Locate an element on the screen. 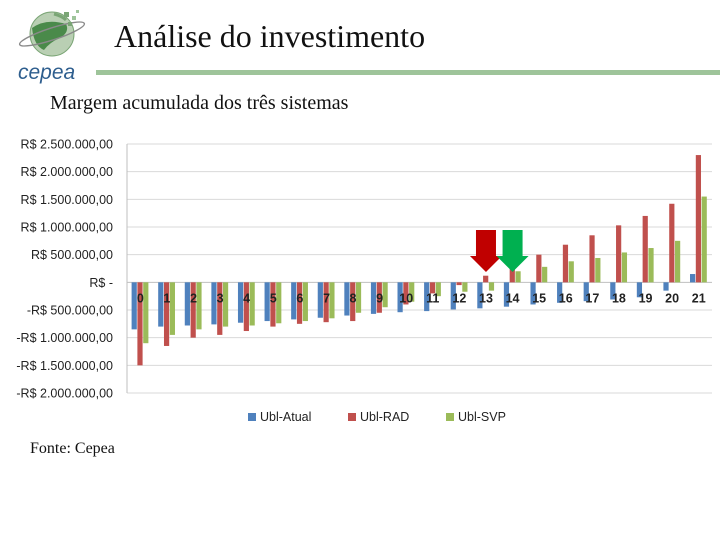 The width and height of the screenshot is (720, 540). y-tick-label: R$ 2.500.000,00 is located at coordinates (67, 145).